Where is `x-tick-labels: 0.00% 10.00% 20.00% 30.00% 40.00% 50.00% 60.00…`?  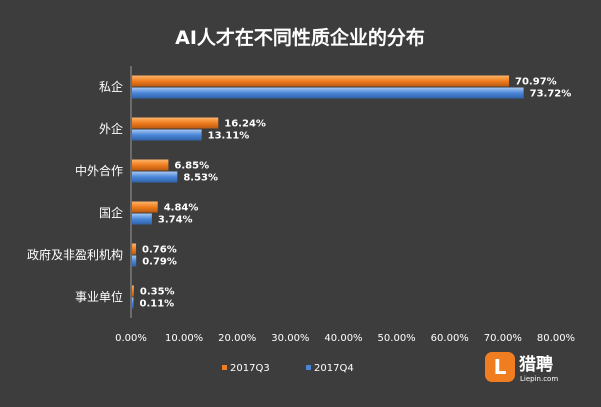
x-tick-labels: 0.00% 10.00% 20.00% 30.00% 40.00% 50.00% 60.00… is located at coordinates (345, 338).